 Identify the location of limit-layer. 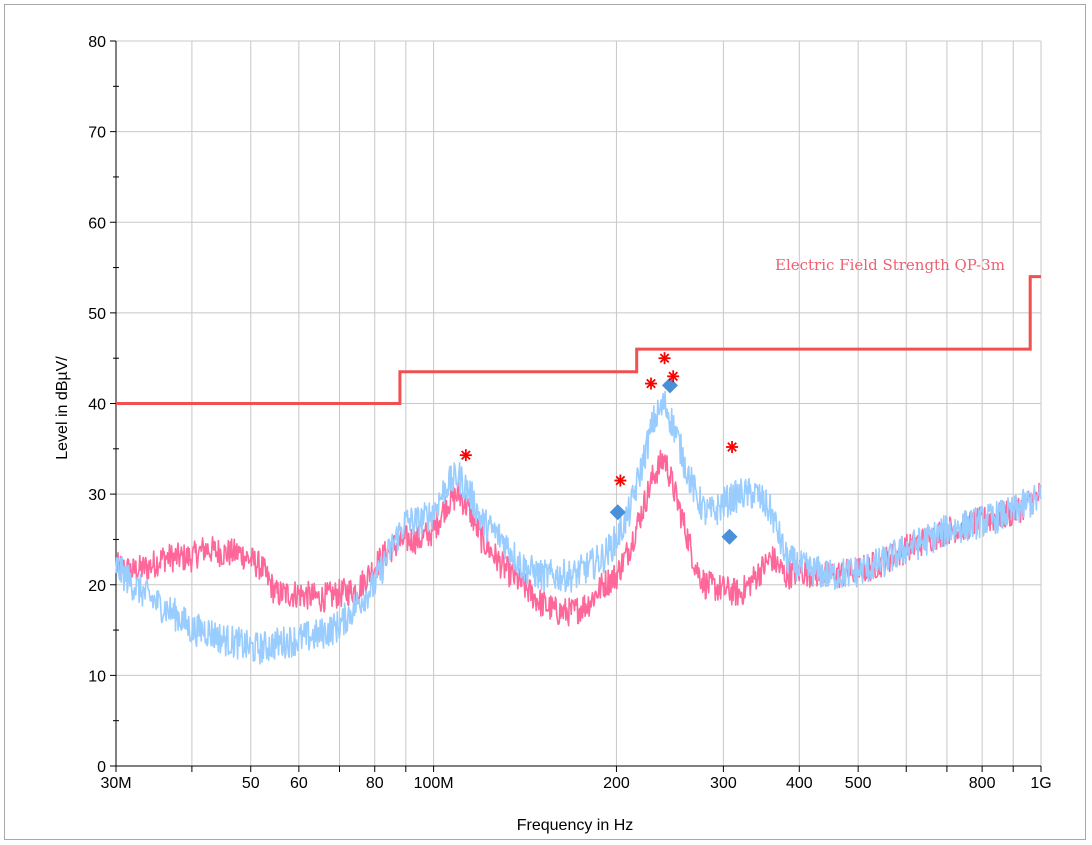
(578, 340).